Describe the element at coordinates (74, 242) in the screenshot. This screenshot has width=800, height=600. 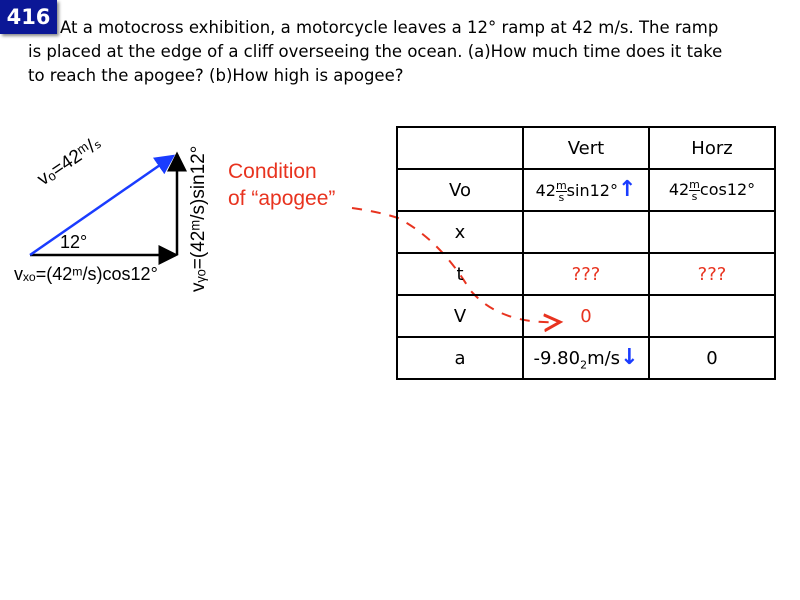
I see `angle-label: 12°` at that location.